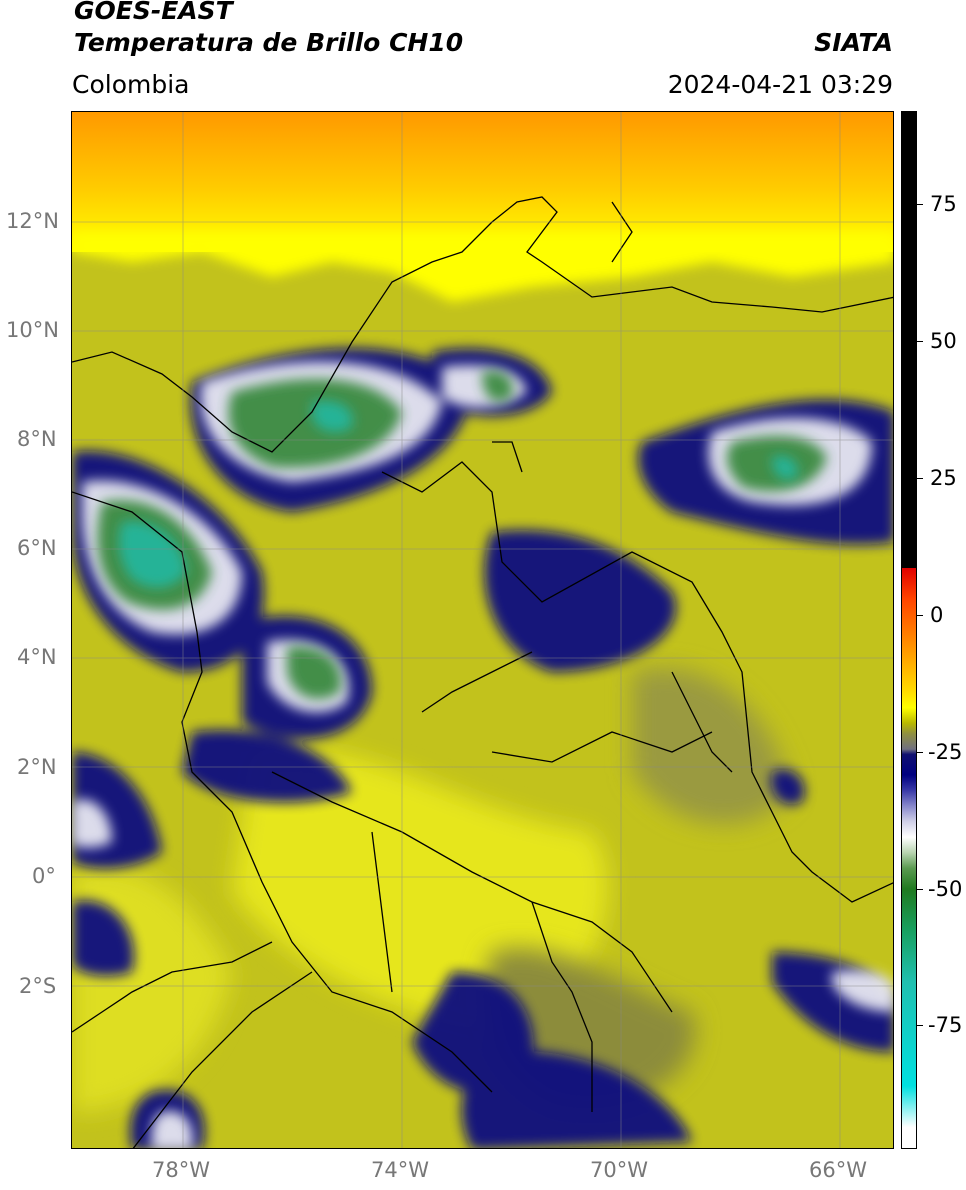  I want to click on product-title: Temperatura de Brillo CH10, so click(269, 42).